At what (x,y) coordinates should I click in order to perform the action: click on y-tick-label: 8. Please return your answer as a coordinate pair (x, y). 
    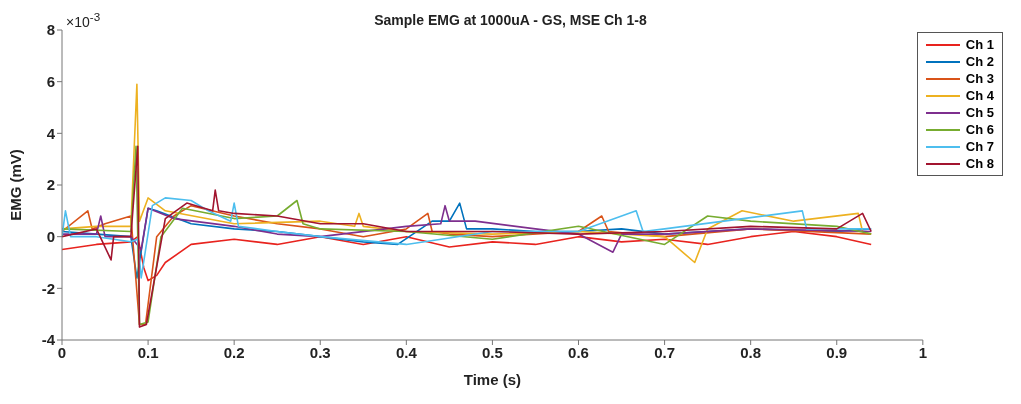
    Looking at the image, I should click on (50, 30).